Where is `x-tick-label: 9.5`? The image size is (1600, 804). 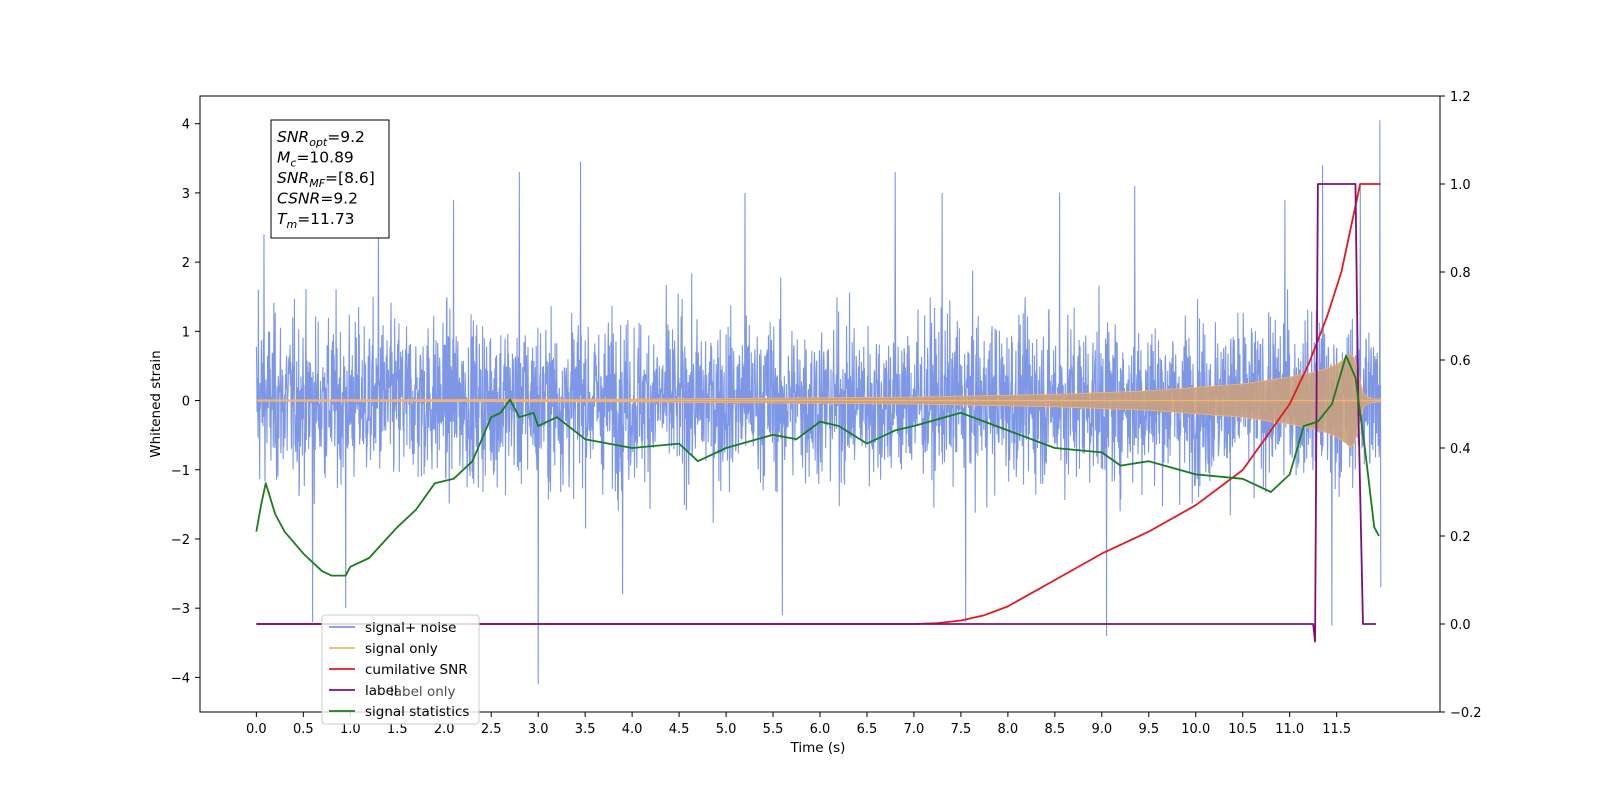
x-tick-label: 9.5 is located at coordinates (1148, 729).